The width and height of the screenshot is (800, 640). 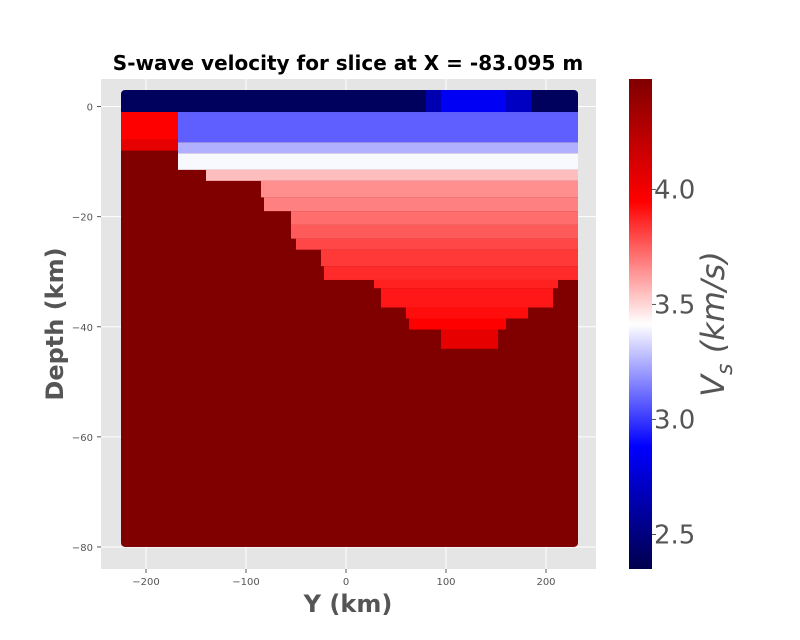 What do you see at coordinates (82, 328) in the screenshot?
I see `y-tick-label-2: −40` at bounding box center [82, 328].